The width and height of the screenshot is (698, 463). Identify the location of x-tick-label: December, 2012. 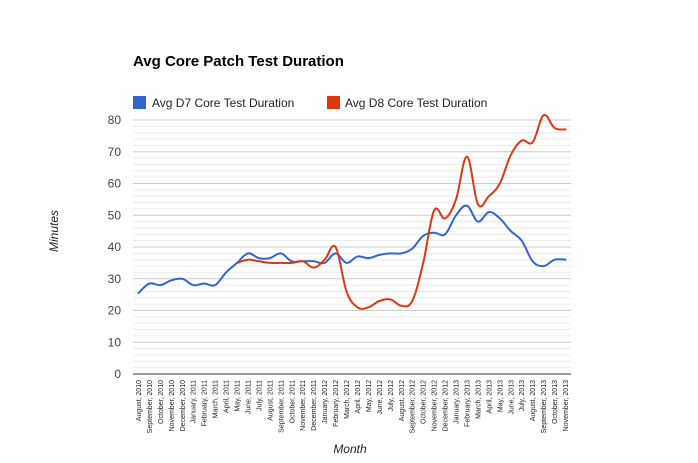
(446, 405).